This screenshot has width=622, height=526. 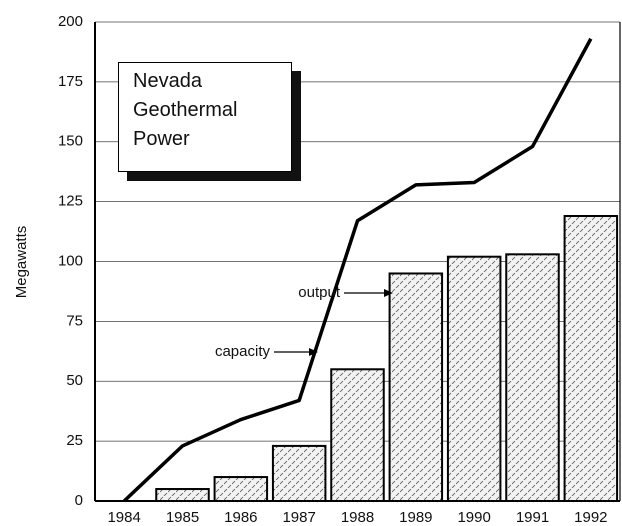 What do you see at coordinates (185, 110) in the screenshot?
I see `chart-title: Nevada Geothermal Power` at bounding box center [185, 110].